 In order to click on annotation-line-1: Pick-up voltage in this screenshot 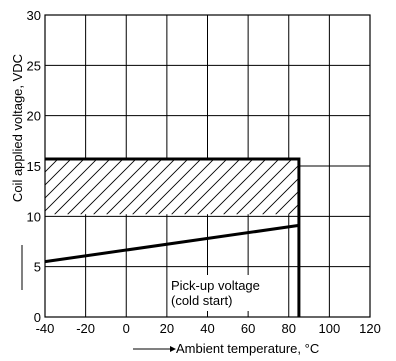, I will do `click(215, 285)`.